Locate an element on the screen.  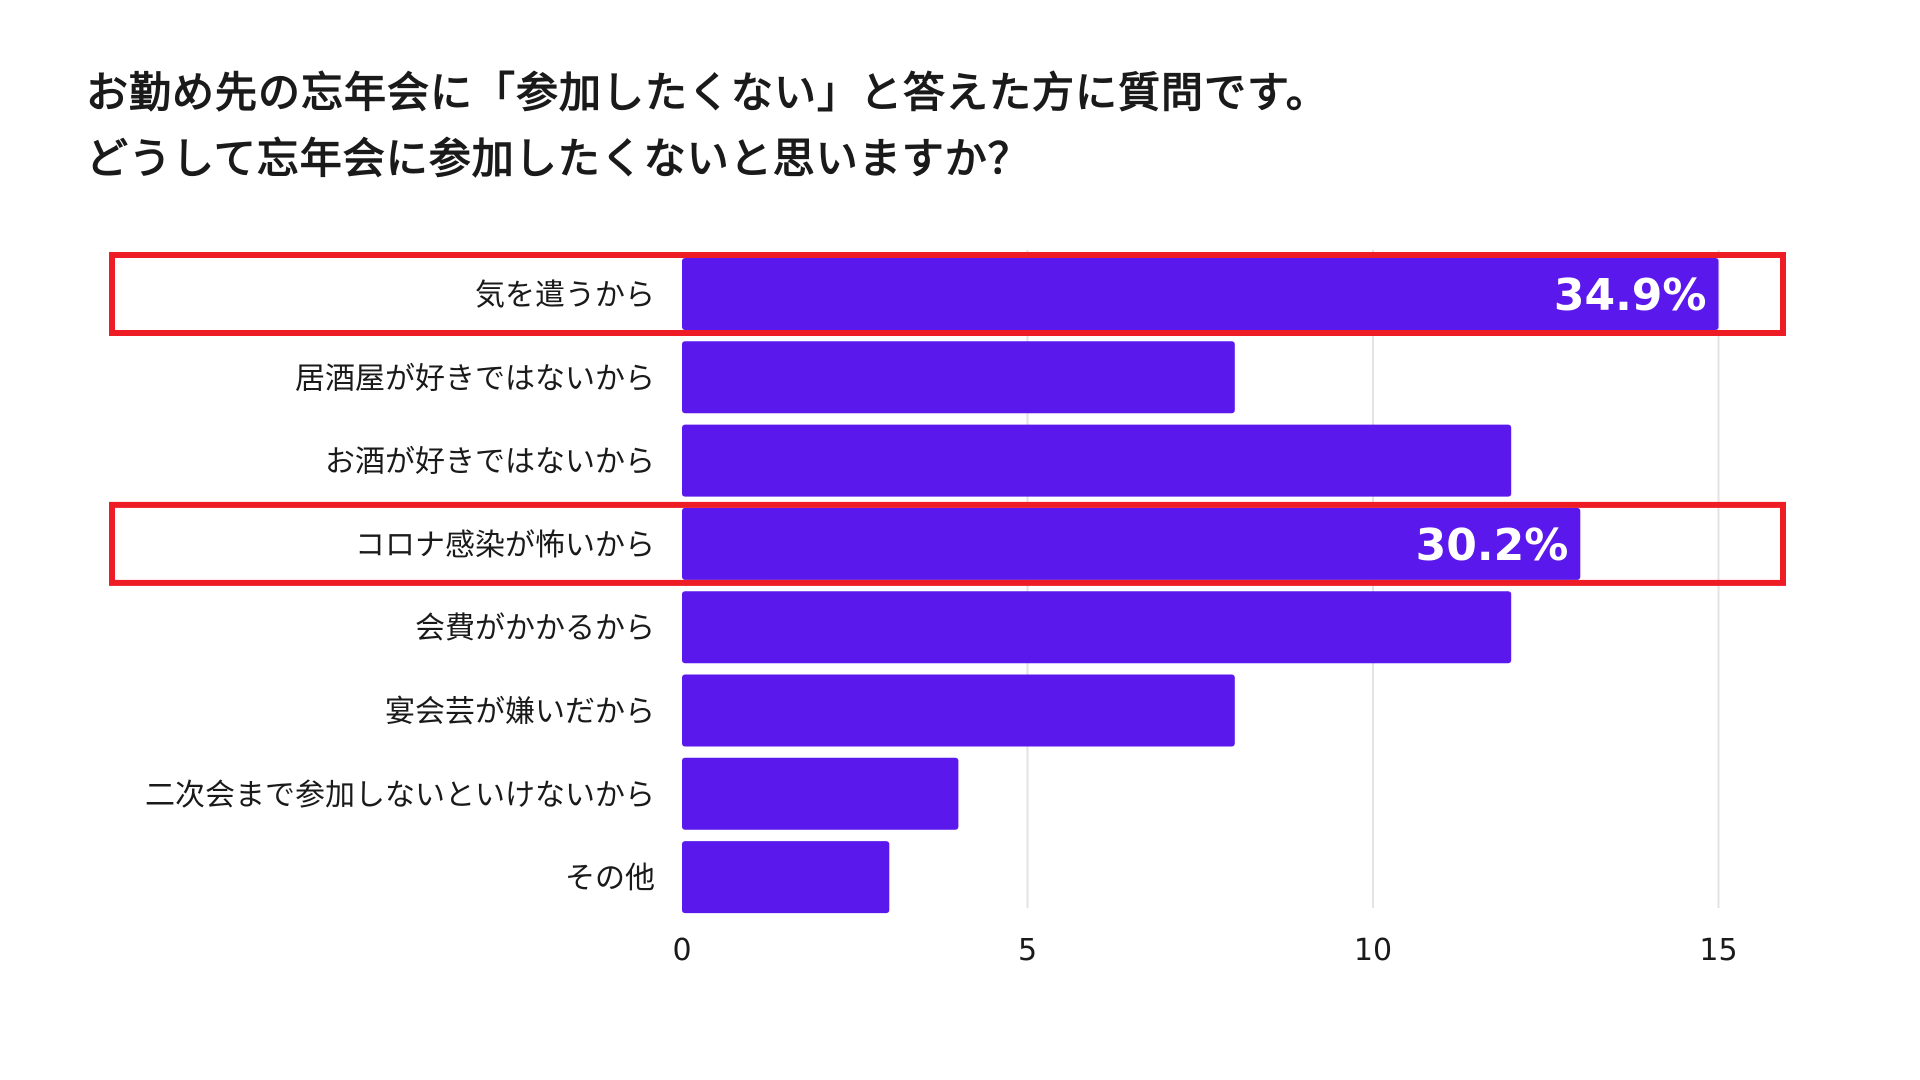
chart-title-line-1: お勤め先の忘年会に「参加したくない」と答えた方に質問です。 is located at coordinates (707, 92).